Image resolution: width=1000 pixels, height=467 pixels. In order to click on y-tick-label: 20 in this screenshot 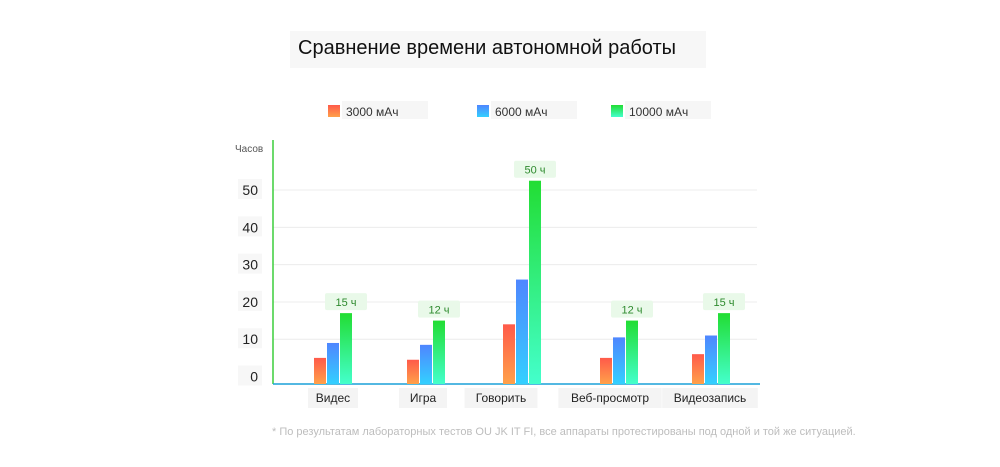, I will do `click(250, 302)`.